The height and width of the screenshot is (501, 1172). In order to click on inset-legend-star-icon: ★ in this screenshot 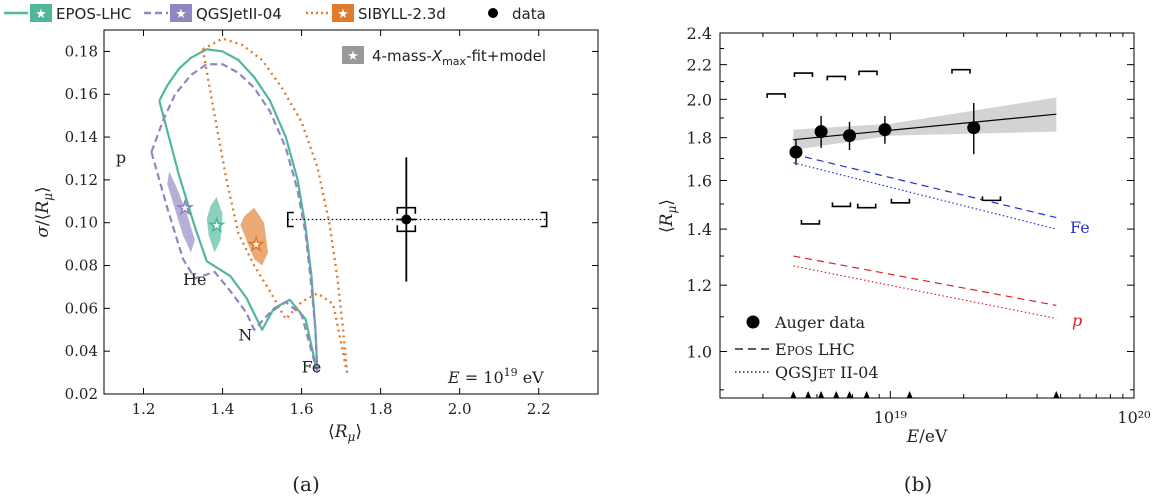, I will do `click(353, 56)`.